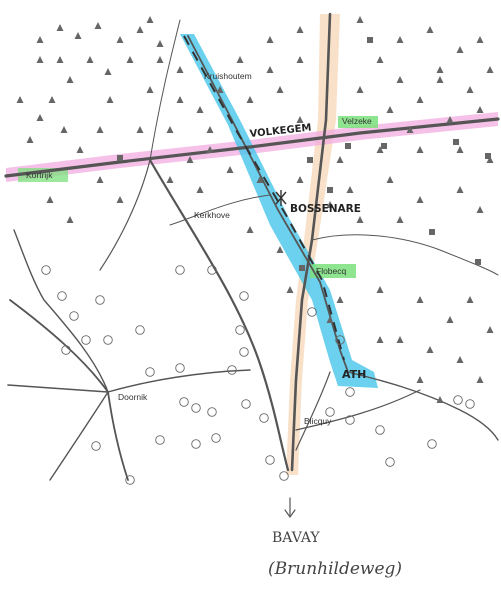  I want to click on peach-road-highlight, so click(313, 244).